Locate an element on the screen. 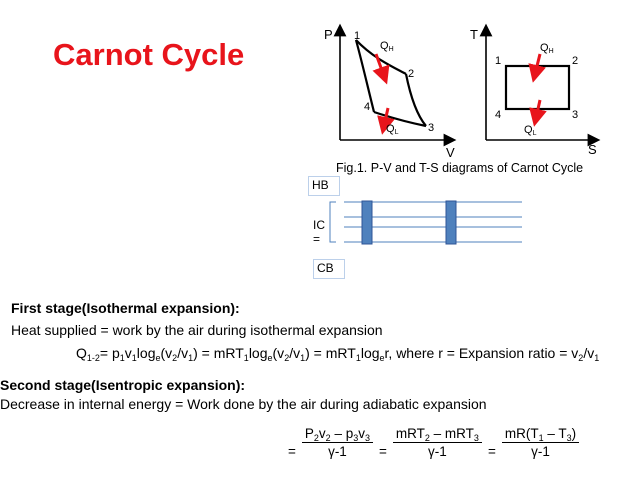 This screenshot has width=638, height=478. pv-point-2: 2 is located at coordinates (411, 74).